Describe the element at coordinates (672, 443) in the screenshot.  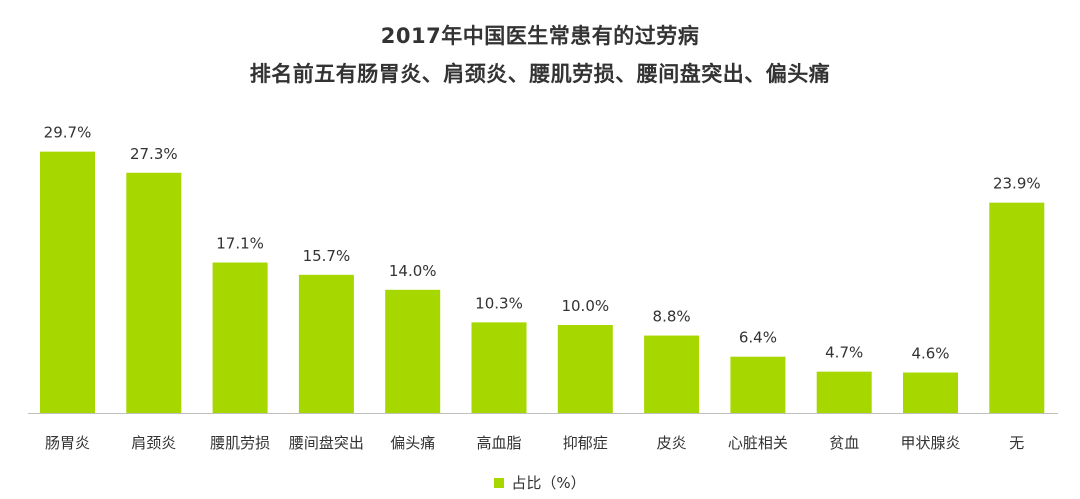
I see `x-tick-label-8: 皮炎` at that location.